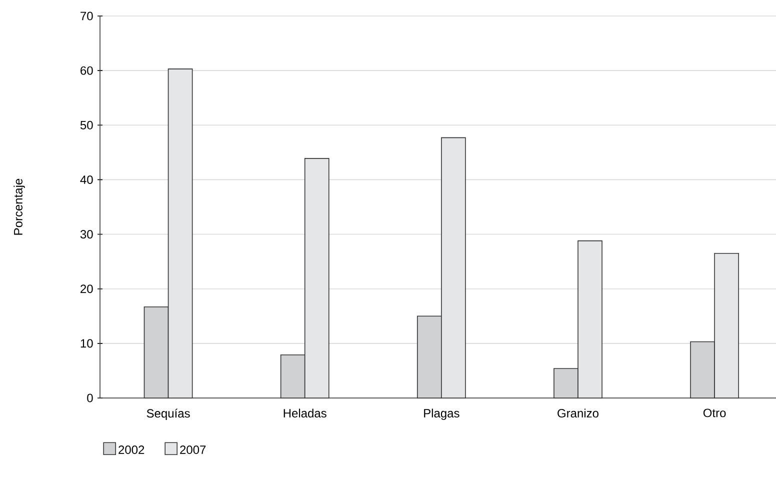 The width and height of the screenshot is (776, 486). Describe the element at coordinates (86, 125) in the screenshot. I see `y-tick-label: 50` at that location.